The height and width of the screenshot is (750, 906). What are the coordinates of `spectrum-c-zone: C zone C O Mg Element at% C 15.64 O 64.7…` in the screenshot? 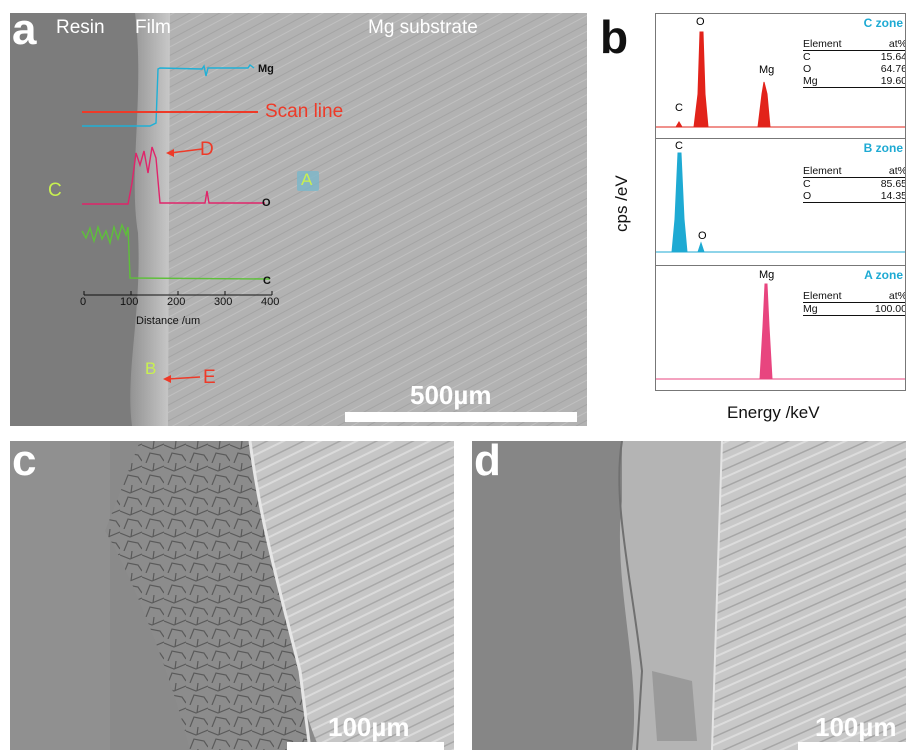 It's located at (780, 76).